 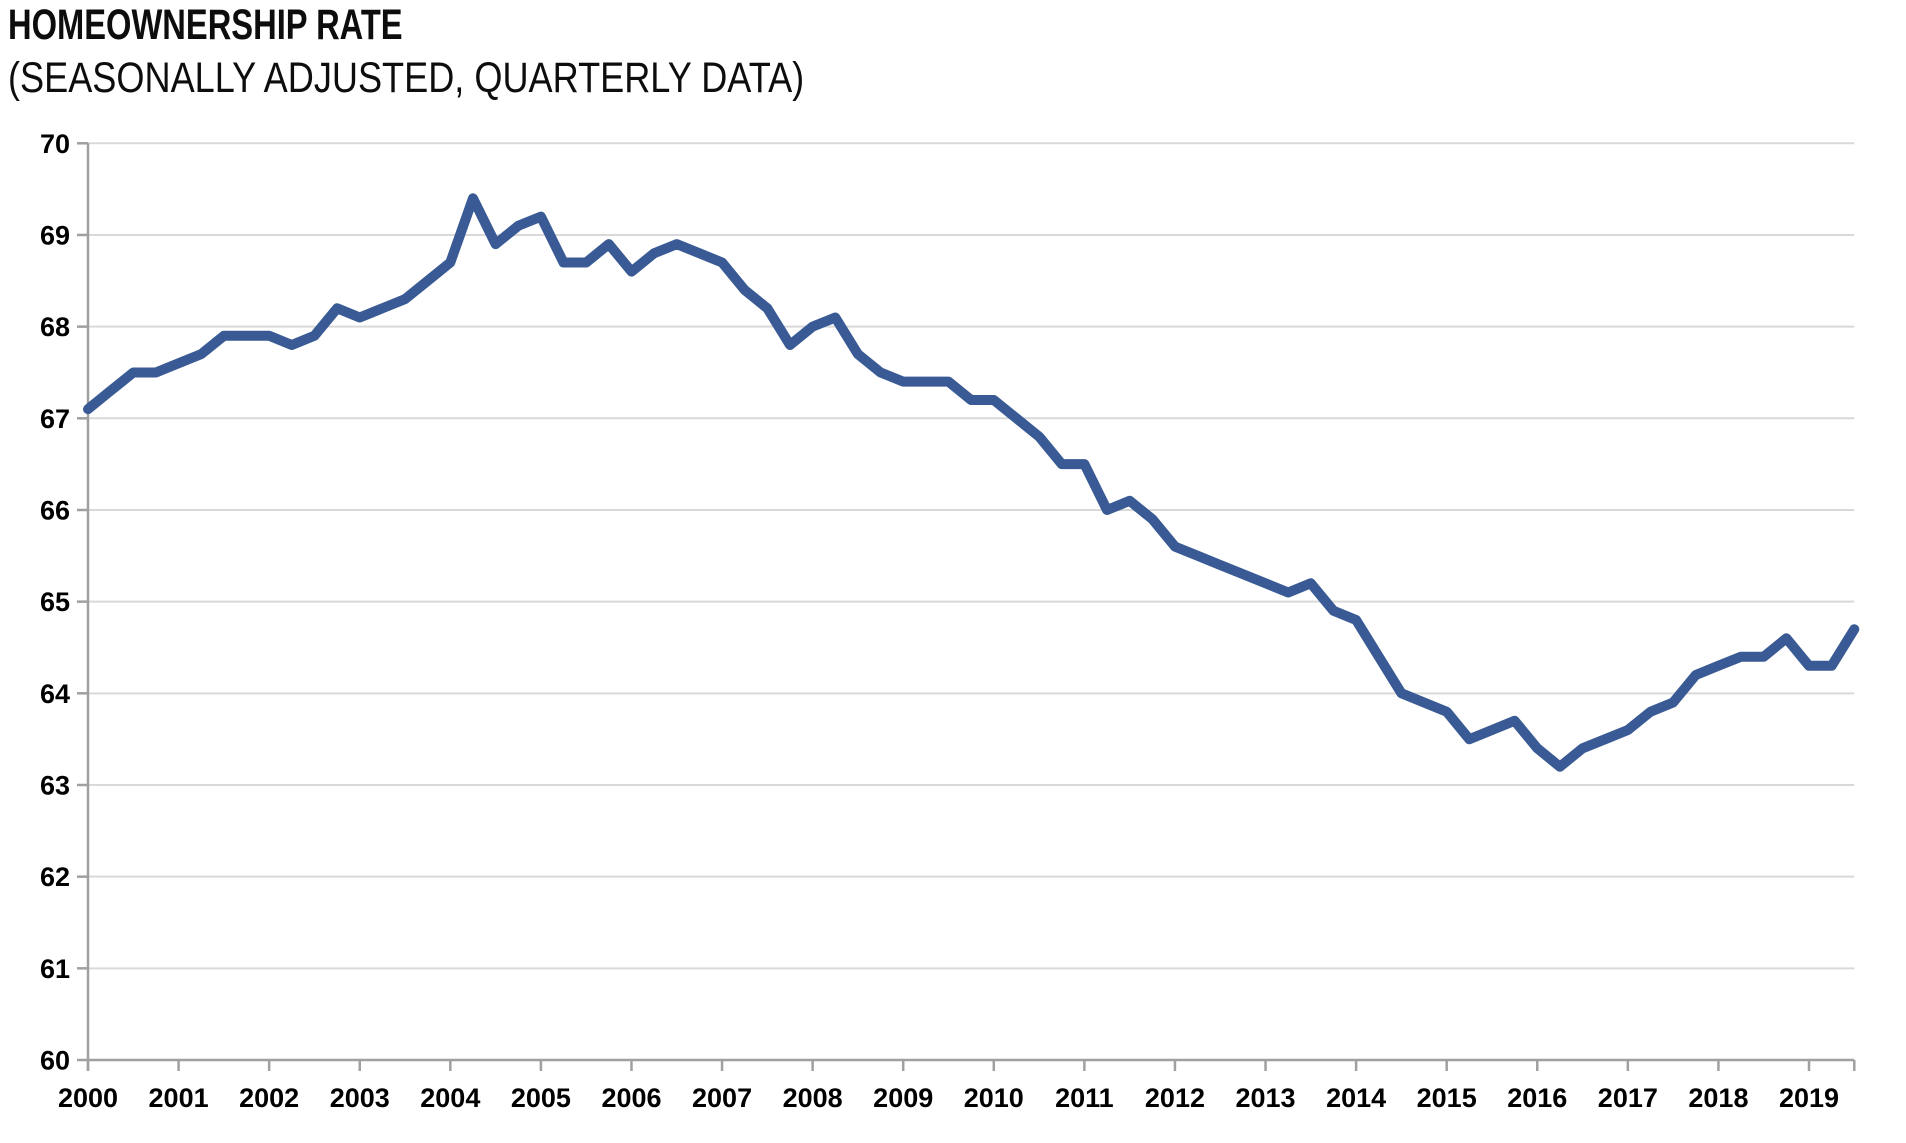 I want to click on x-tick-label: 2018, so click(x=1718, y=1098).